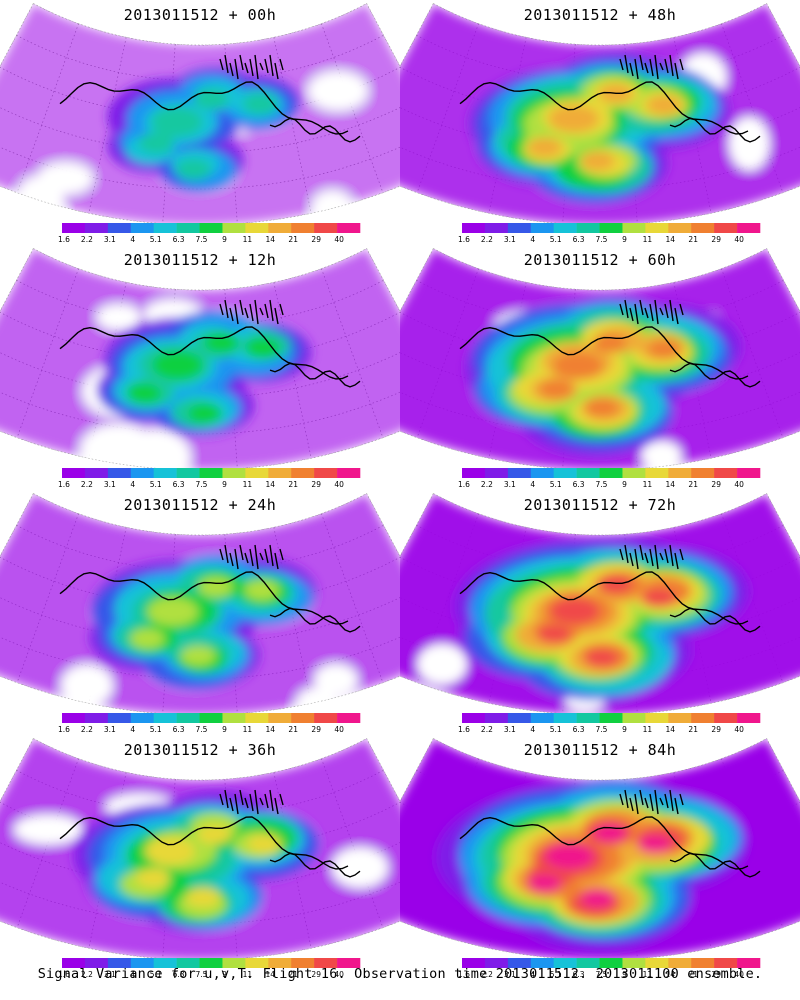 The width and height of the screenshot is (800, 1000). What do you see at coordinates (200, 15) in the screenshot?
I see `panel-title: 2013011512 + 00h` at bounding box center [200, 15].